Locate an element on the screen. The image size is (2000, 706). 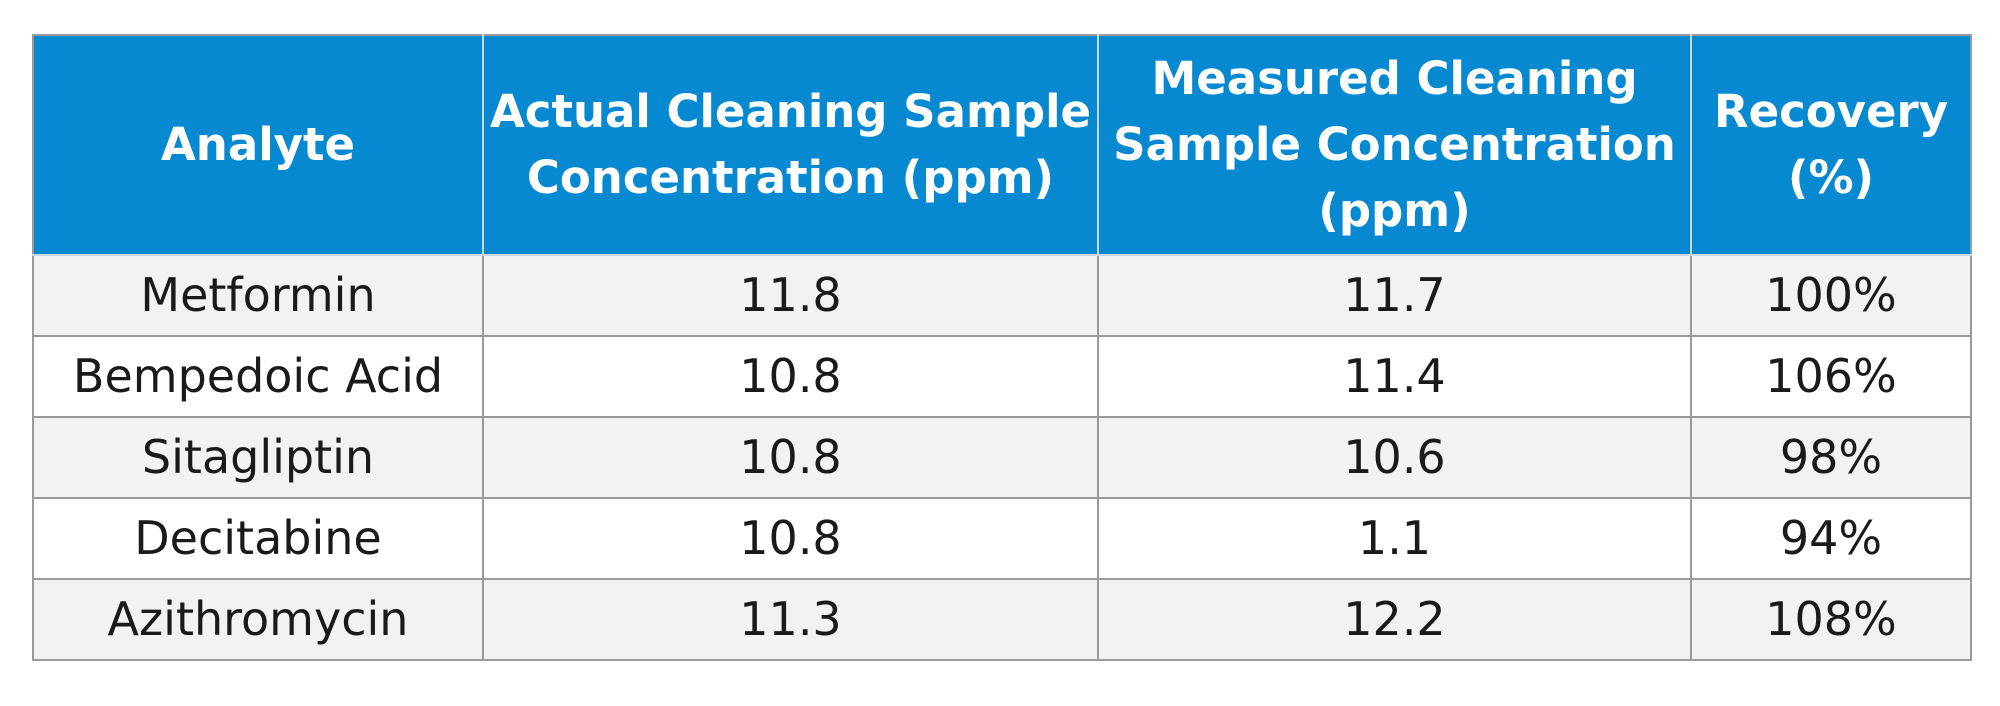
header-recovery: Recovery (%) is located at coordinates (1831, 145).